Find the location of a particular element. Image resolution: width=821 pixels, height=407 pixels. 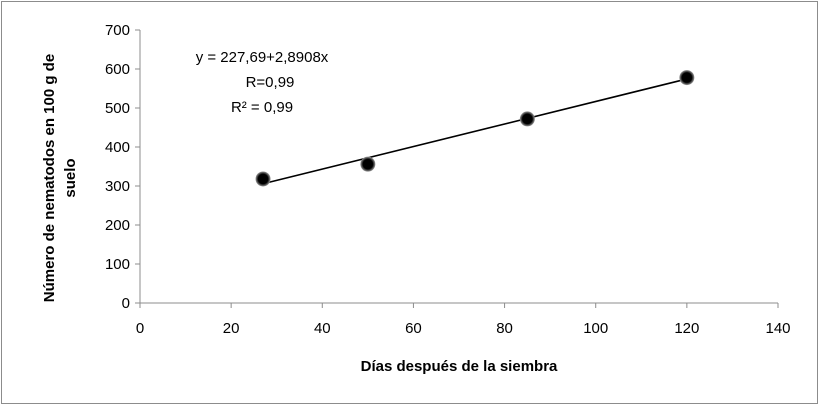

y-tick-label: 0 is located at coordinates (126, 303).